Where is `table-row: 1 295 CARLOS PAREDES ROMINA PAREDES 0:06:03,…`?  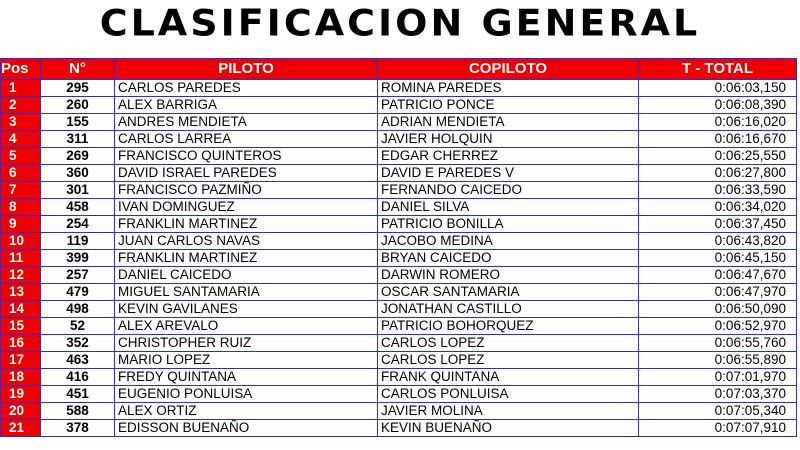 table-row: 1 295 CARLOS PAREDES ROMINA PAREDES 0:06:03,… is located at coordinates (398, 88).